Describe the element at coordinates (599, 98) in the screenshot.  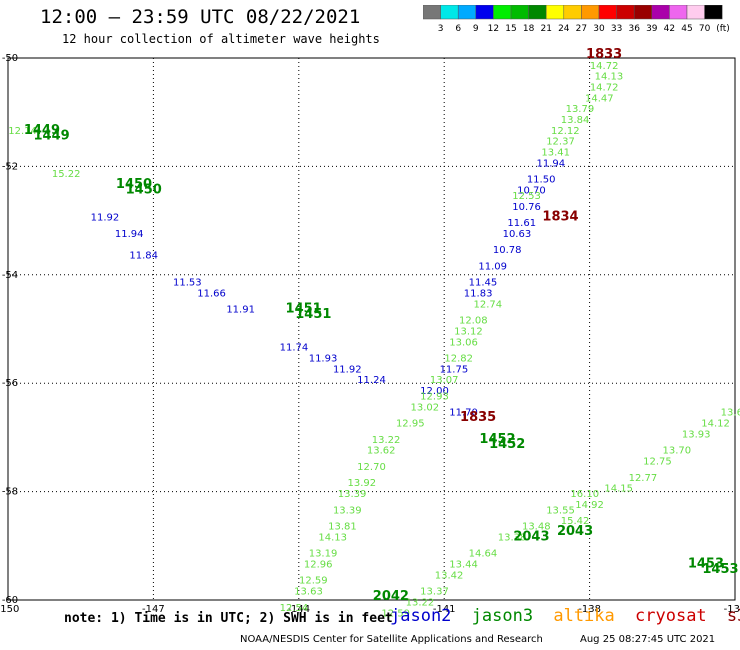
I see `wave-height-point: 14.47` at that location.